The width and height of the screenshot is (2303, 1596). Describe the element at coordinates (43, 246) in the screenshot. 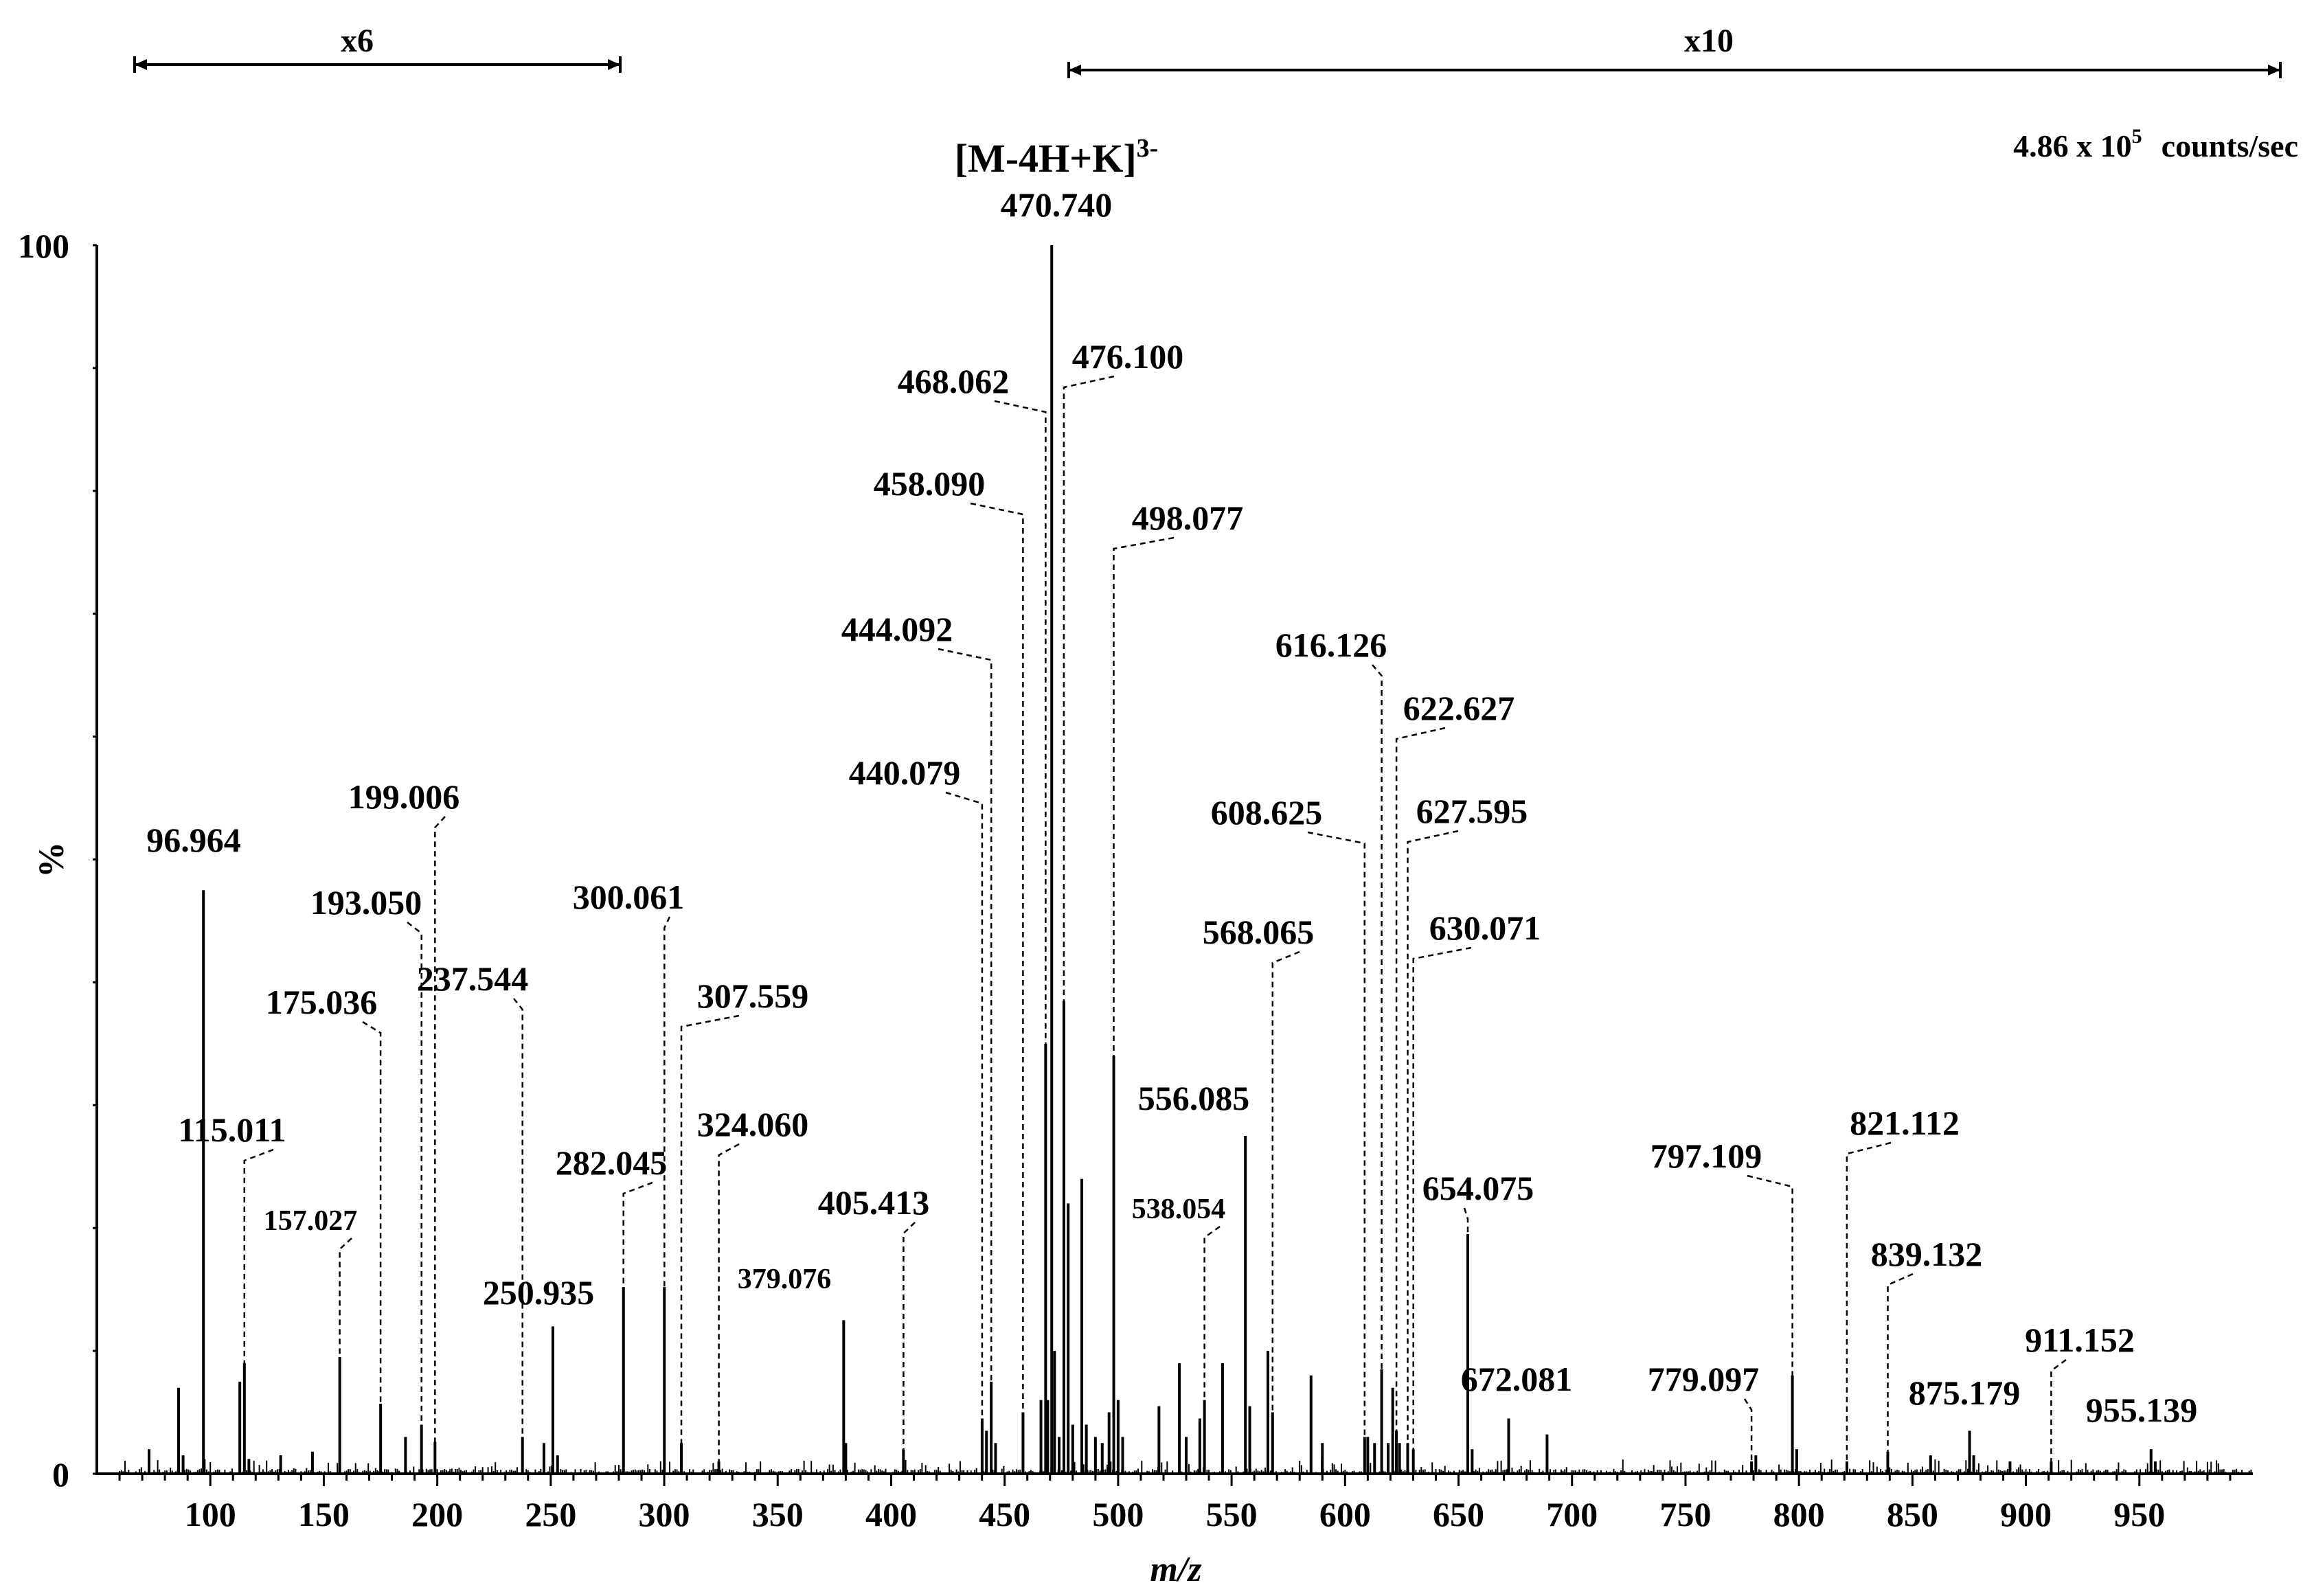

I see `y-tick-label: 100` at that location.